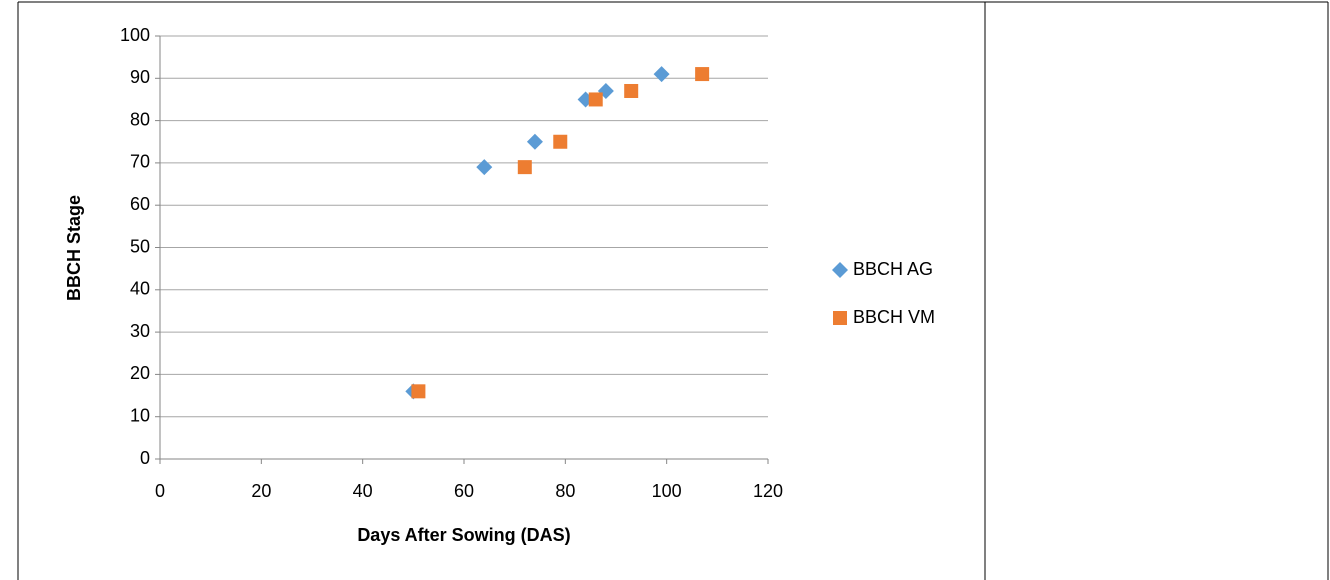  Describe the element at coordinates (160, 491) in the screenshot. I see `x-tick-label: 0` at that location.